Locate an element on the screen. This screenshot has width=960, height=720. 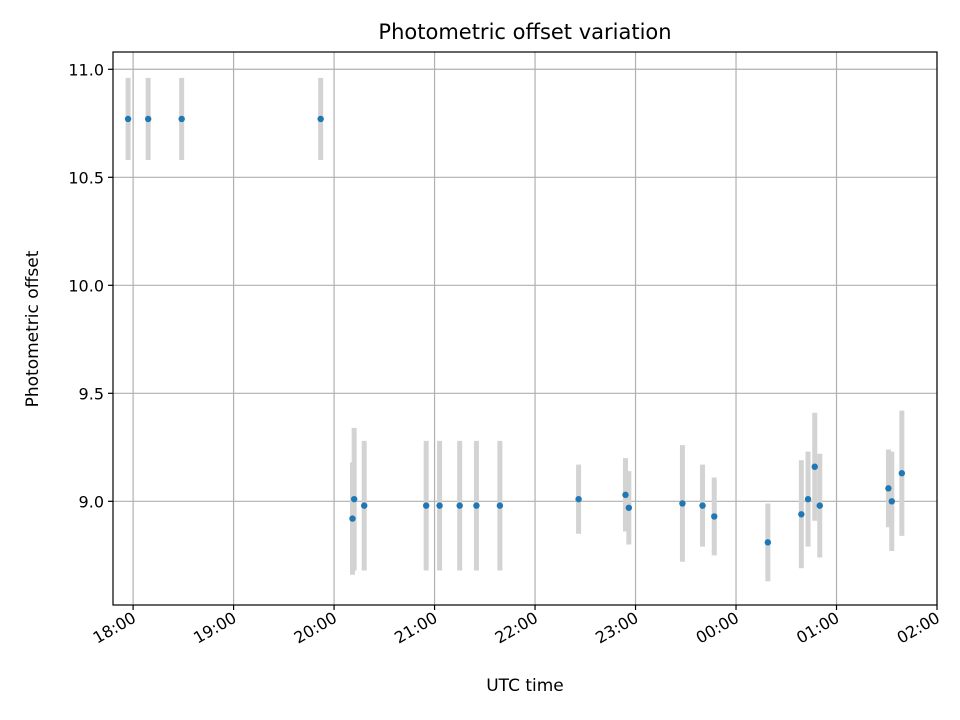
y-tick-label: 10.0 is located at coordinates (86, 285).